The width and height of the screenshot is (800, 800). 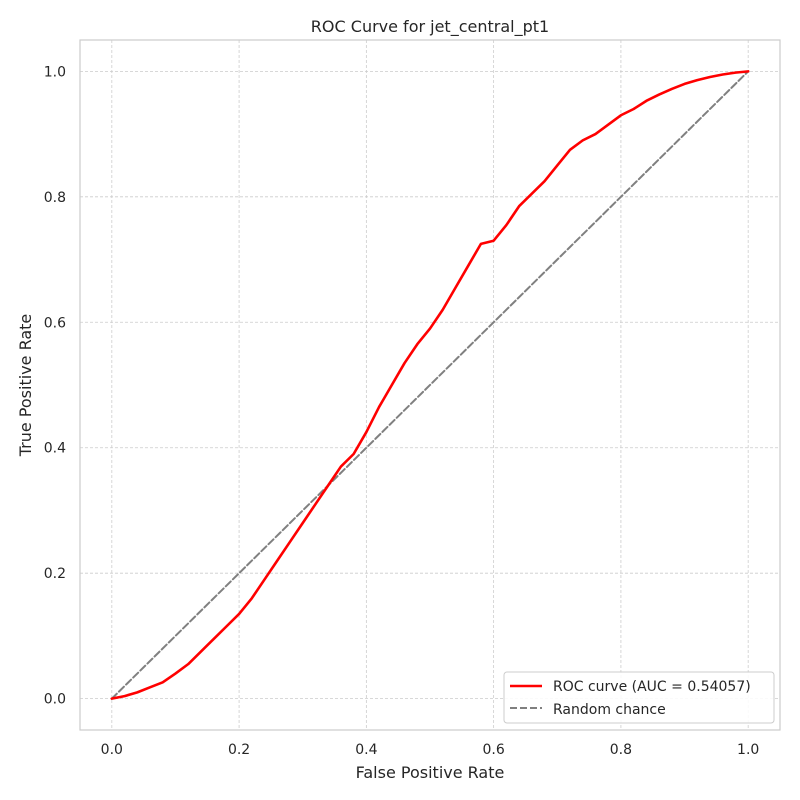 What do you see at coordinates (652, 687) in the screenshot?
I see `legend-label-roc: ROC curve (AUC = 0.54057)` at bounding box center [652, 687].